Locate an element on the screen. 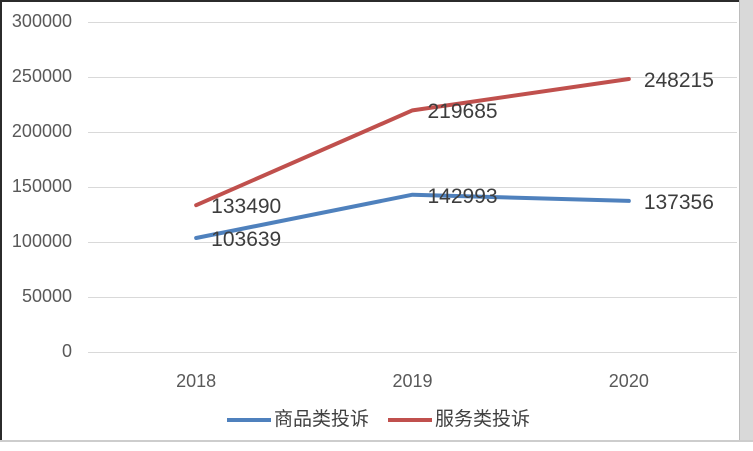 Image resolution: width=753 pixels, height=451 pixels. y-axis-tick-label: 100000 is located at coordinates (41, 241).